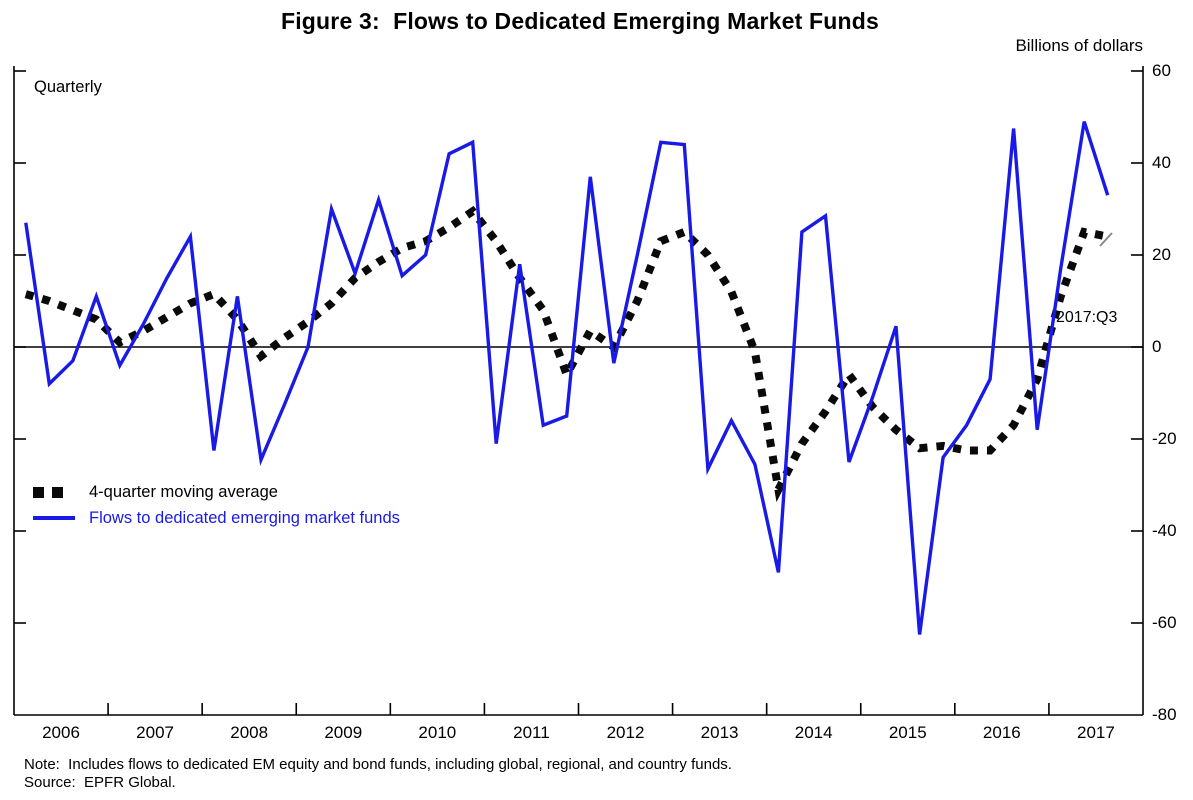 This screenshot has height=800, width=1193. What do you see at coordinates (55, 518) in the screenshot?
I see `flows-line-swatch-icon` at bounding box center [55, 518].